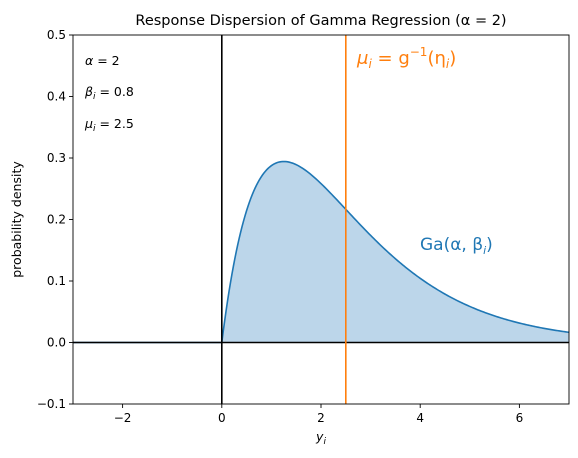 The width and height of the screenshot is (578, 458). I want to click on y-tick-label: 0.0, so click(56, 343).